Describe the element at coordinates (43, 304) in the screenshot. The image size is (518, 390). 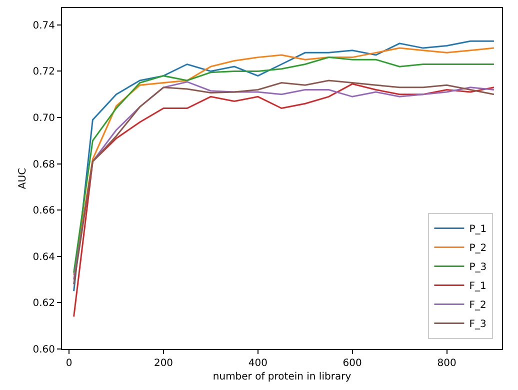
I see `y-tick-label: 0.62` at that location.